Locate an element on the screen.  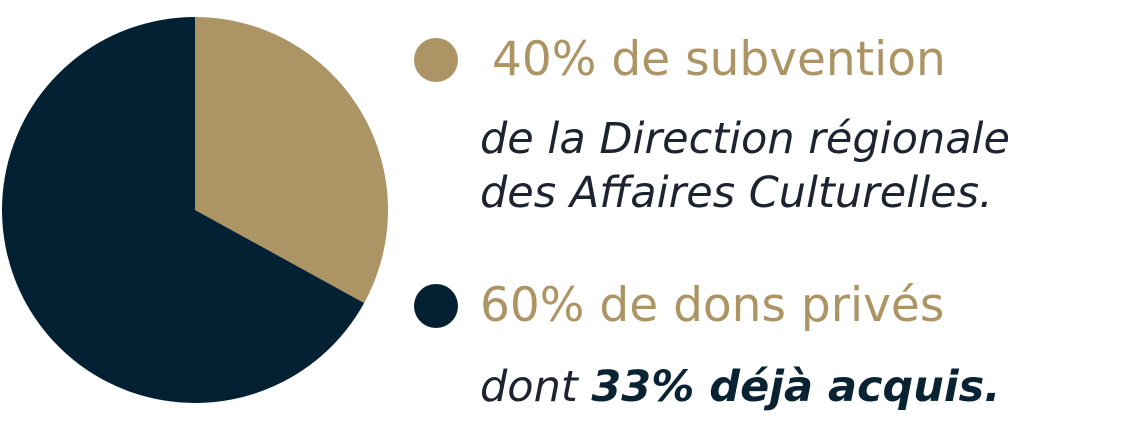
legend-desc-prefix: dont is located at coordinates (529, 387).